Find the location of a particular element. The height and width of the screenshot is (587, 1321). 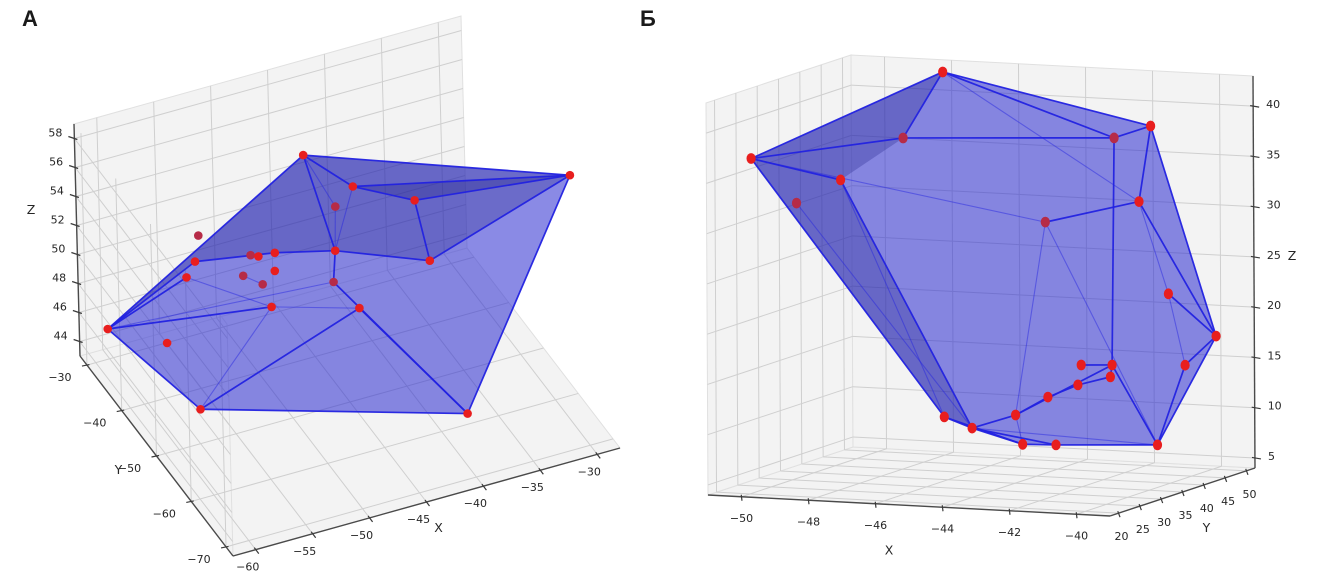

x-tick-label: −60 is located at coordinates (247, 567).